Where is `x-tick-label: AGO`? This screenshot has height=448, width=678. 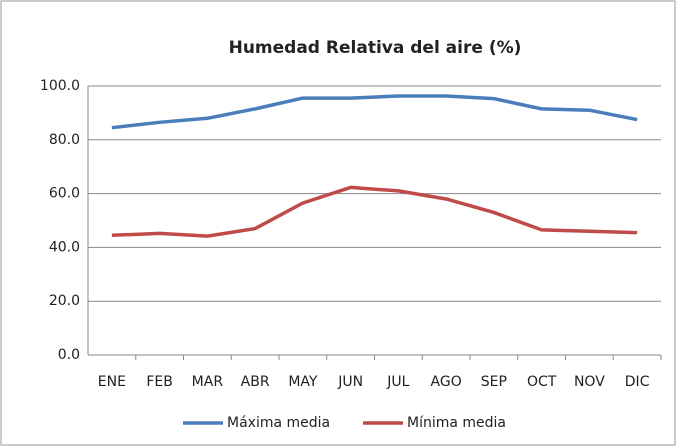 x-tick-label: AGO is located at coordinates (446, 382).